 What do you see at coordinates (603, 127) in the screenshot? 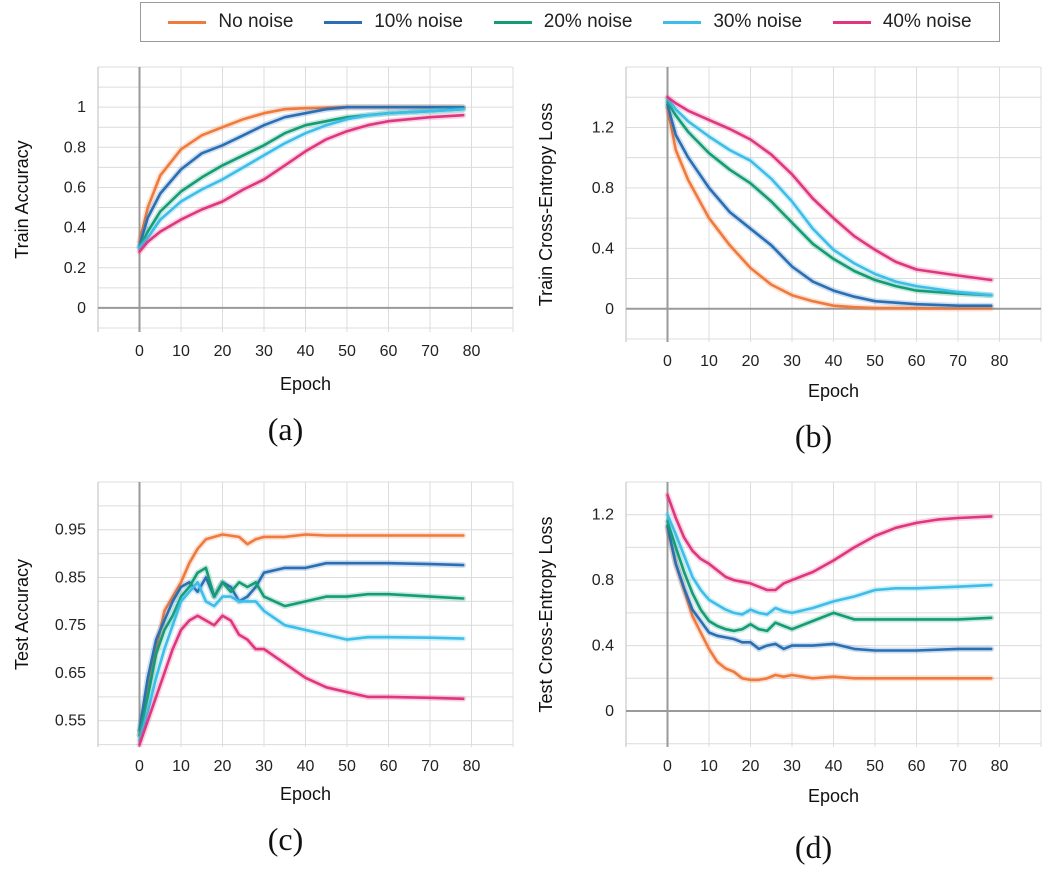
I see `y-tick-label: 1.2` at bounding box center [603, 127].